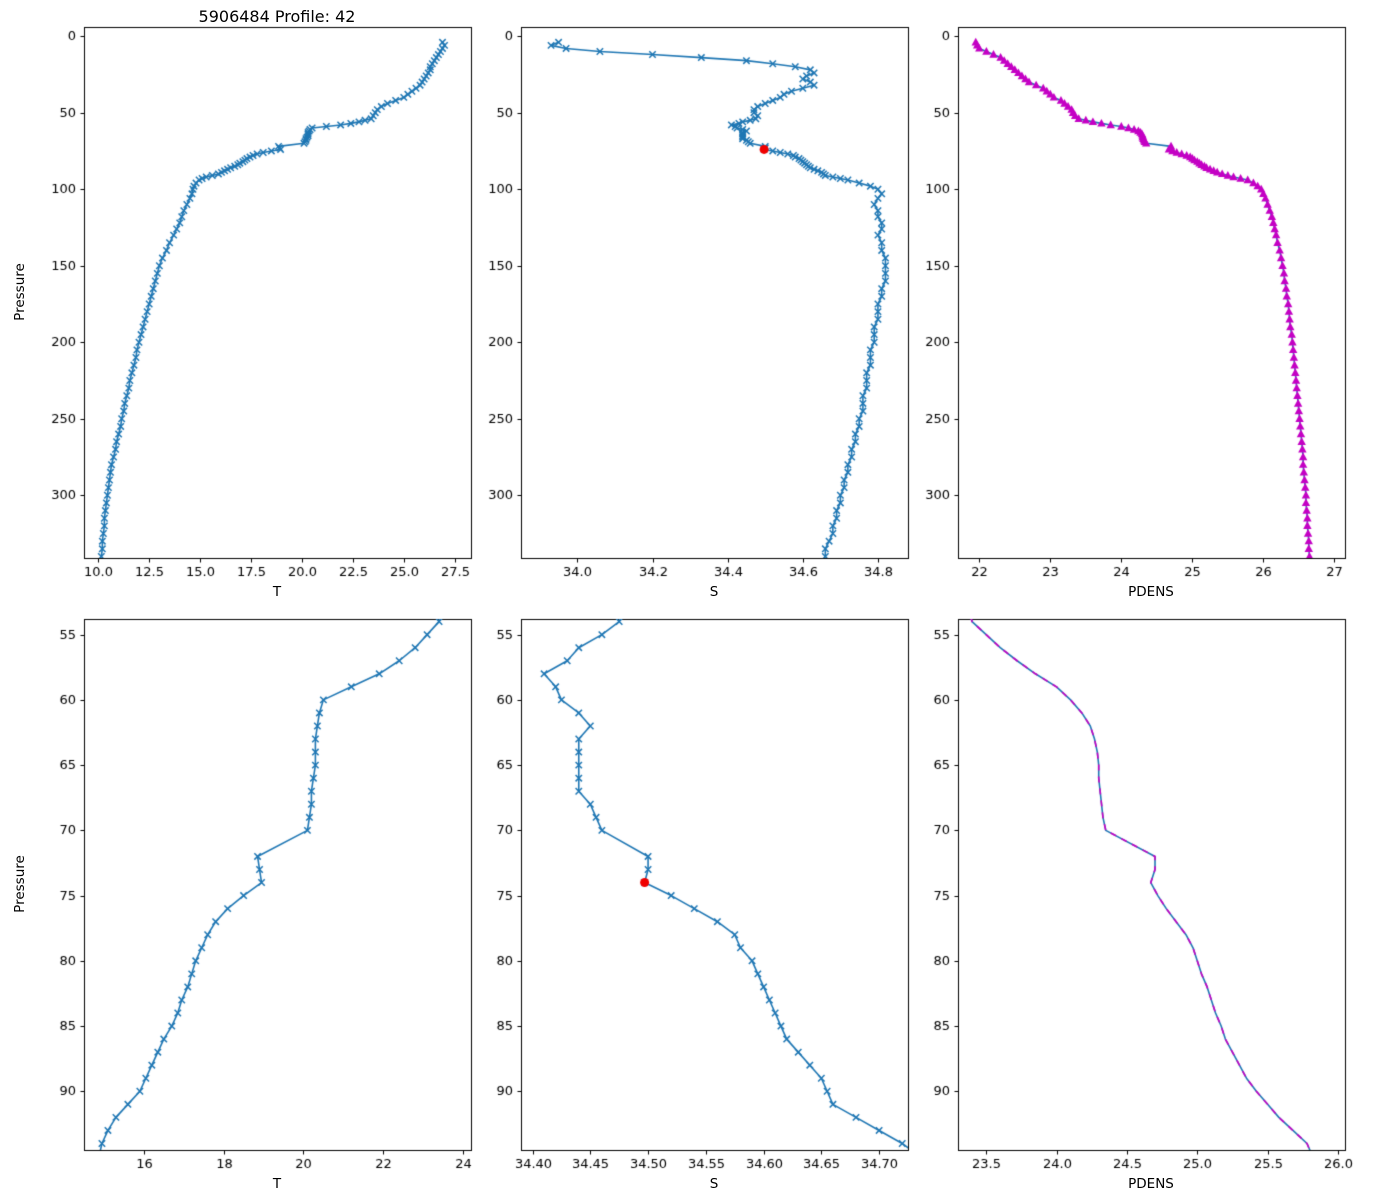 The height and width of the screenshot is (1200, 1400). I want to click on xlabel-pdens-full: PDENS, so click(1151, 592).